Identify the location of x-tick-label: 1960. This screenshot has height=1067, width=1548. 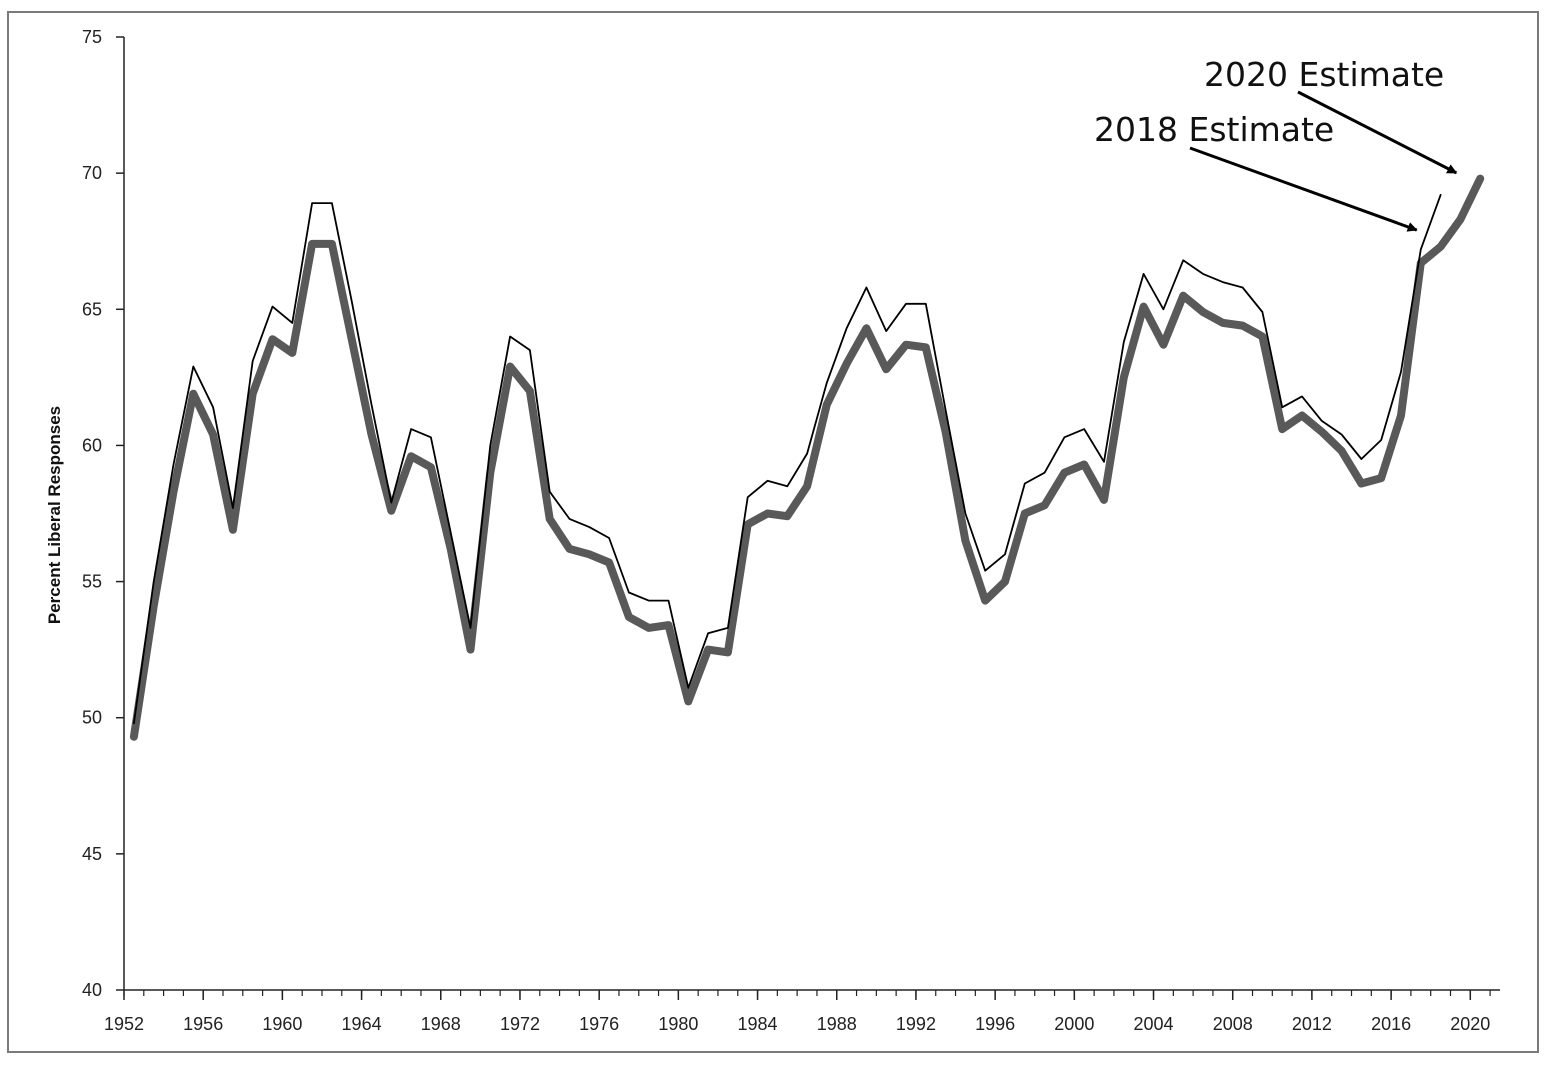
(282, 1024).